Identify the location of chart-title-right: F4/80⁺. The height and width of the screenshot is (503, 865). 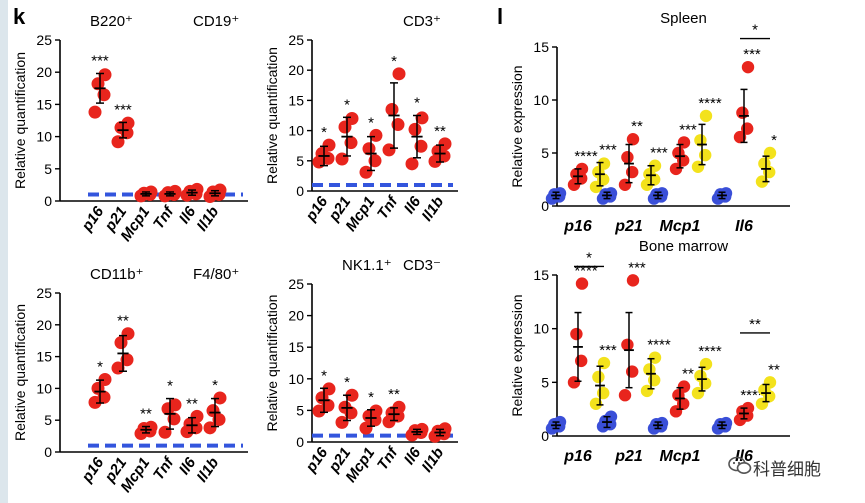
(216, 274).